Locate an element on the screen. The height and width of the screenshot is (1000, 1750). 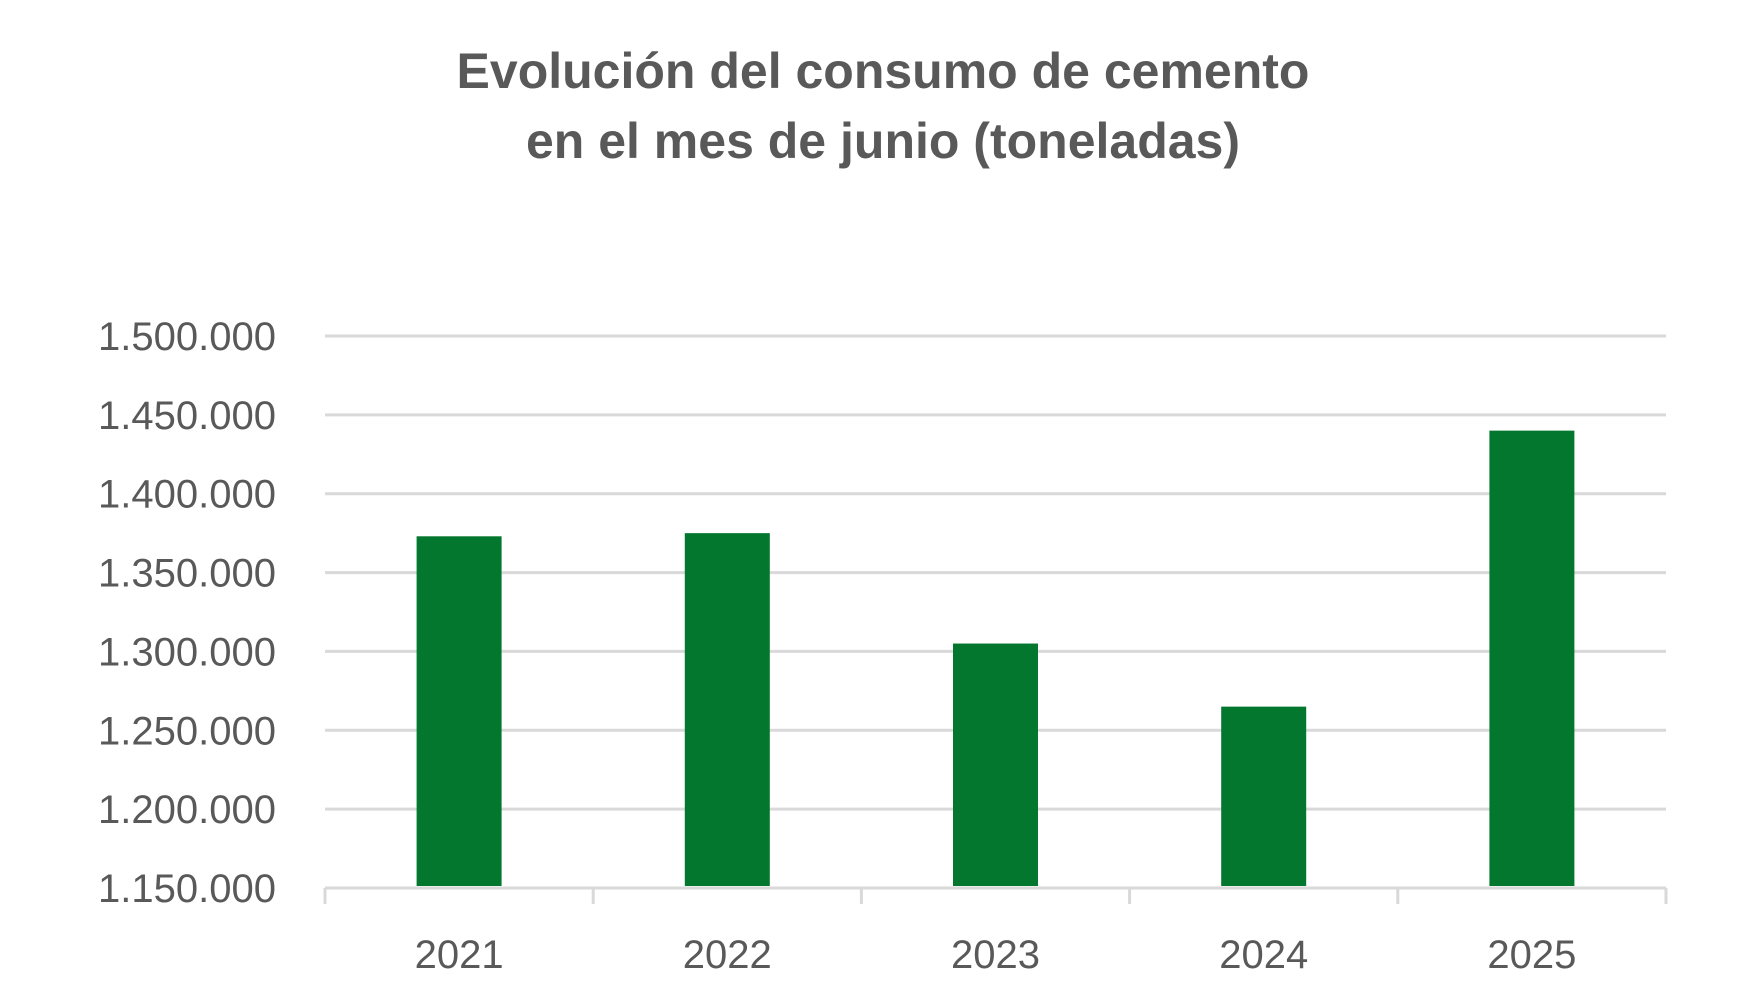
y-tick-label: 1.200.000 is located at coordinates (187, 810).